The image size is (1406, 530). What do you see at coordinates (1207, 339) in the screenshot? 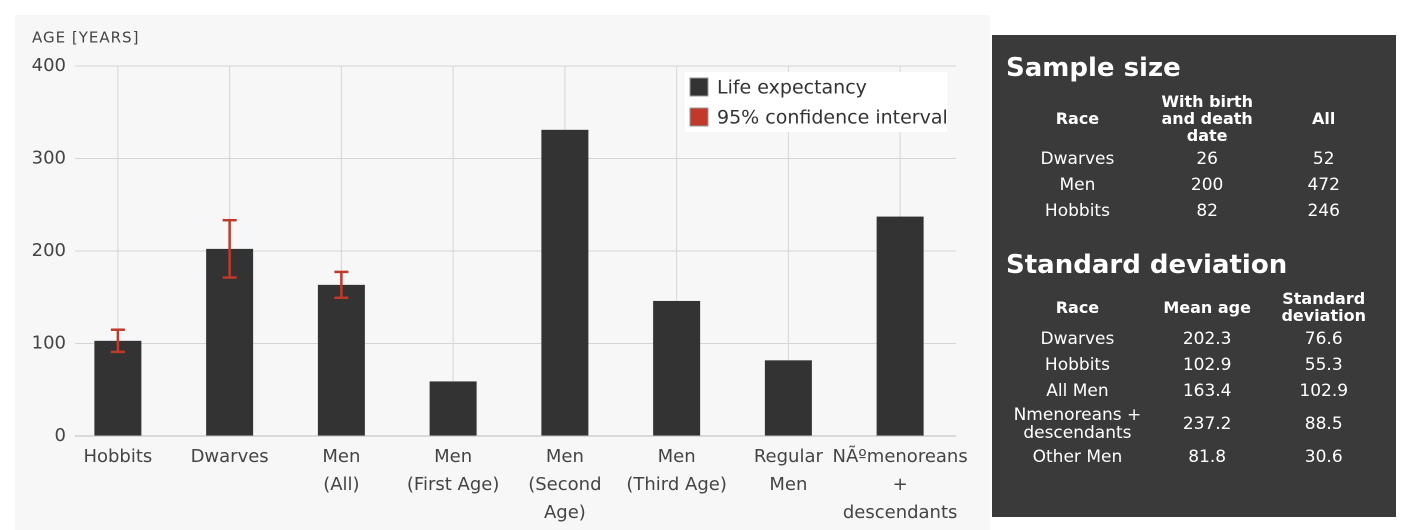
I see `table-cell: 202.3` at bounding box center [1207, 339].